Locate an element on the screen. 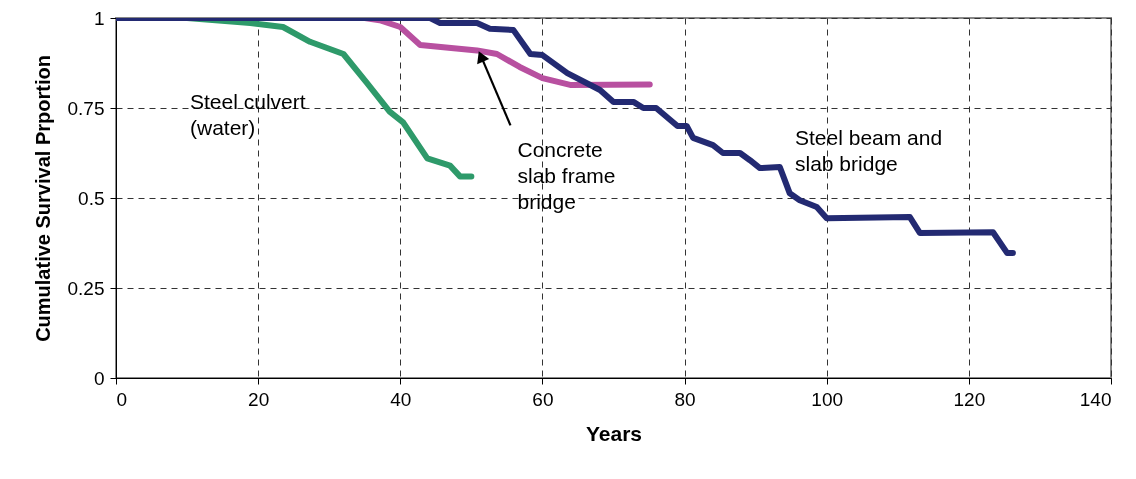 This screenshot has width=1136, height=479. x-axis-title: Years is located at coordinates (614, 433).